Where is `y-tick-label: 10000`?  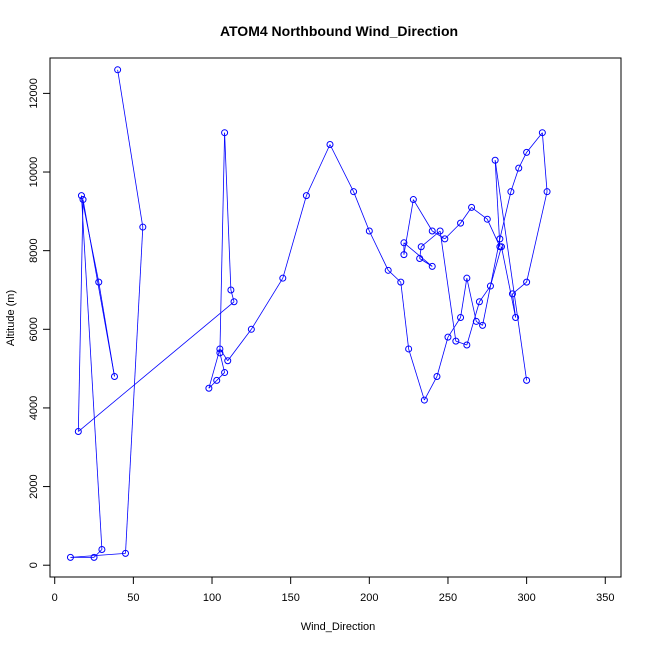
y-tick-label: 10000 is located at coordinates (34, 172).